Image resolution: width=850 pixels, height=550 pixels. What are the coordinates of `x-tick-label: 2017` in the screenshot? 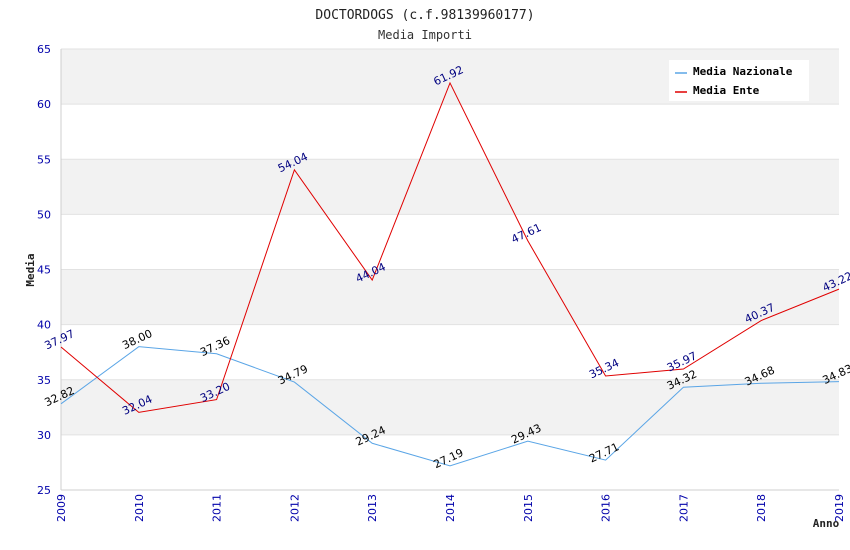 It's located at (683, 508).